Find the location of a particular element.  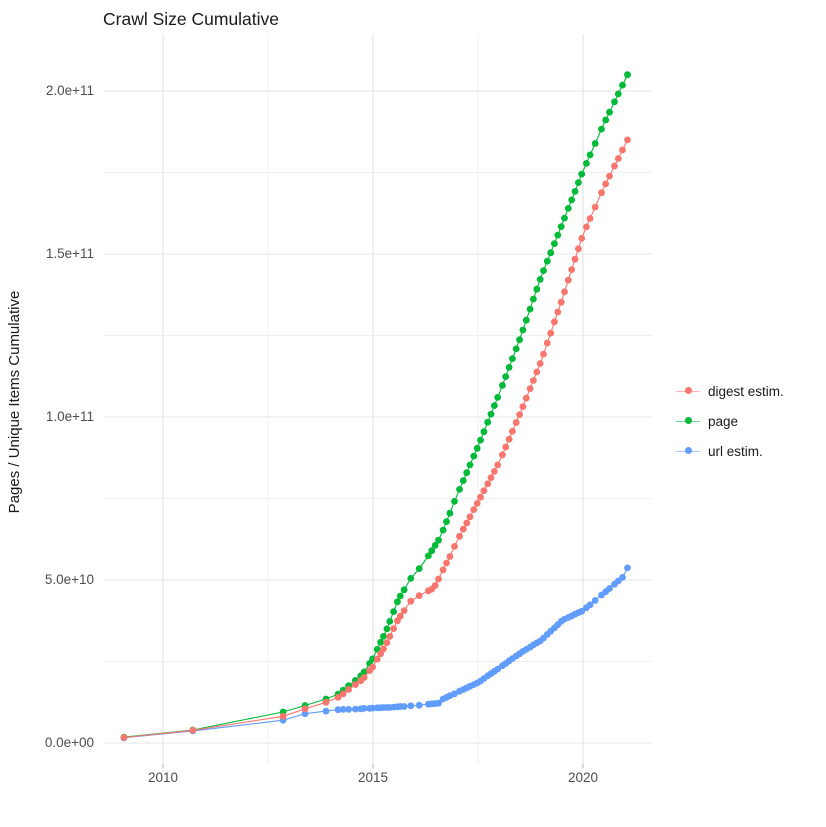

y-tick-label: 1.0e+11 is located at coordinates (69, 416).